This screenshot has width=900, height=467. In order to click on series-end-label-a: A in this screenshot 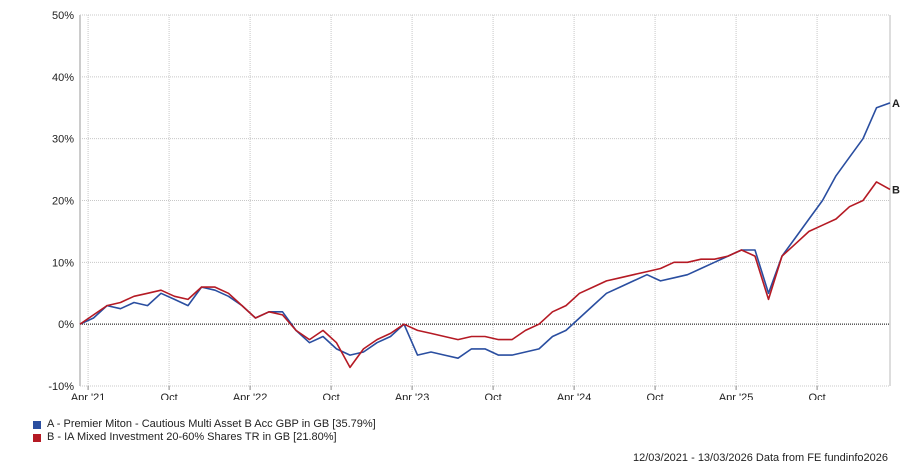, I will do `click(896, 104)`.